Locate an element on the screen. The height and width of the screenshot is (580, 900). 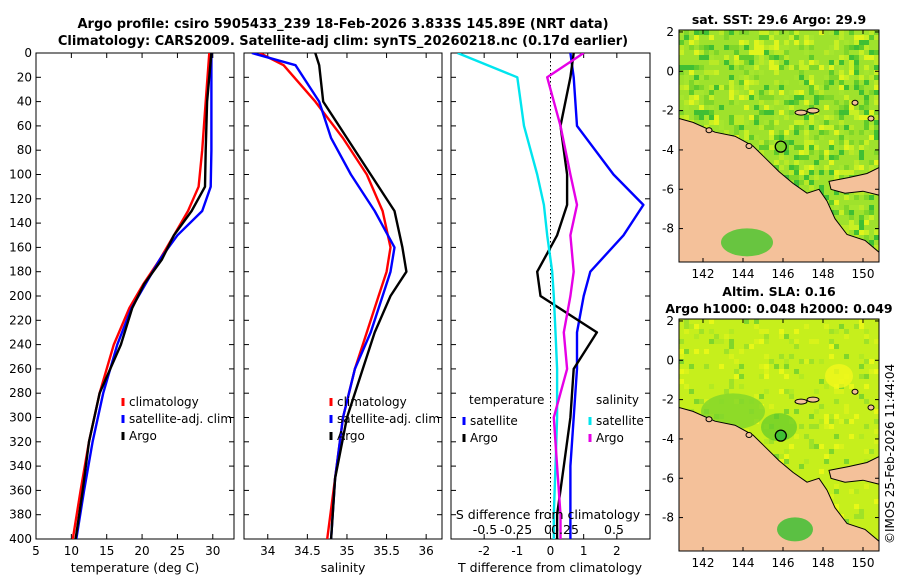
legend-label: climatology is located at coordinates (372, 402).